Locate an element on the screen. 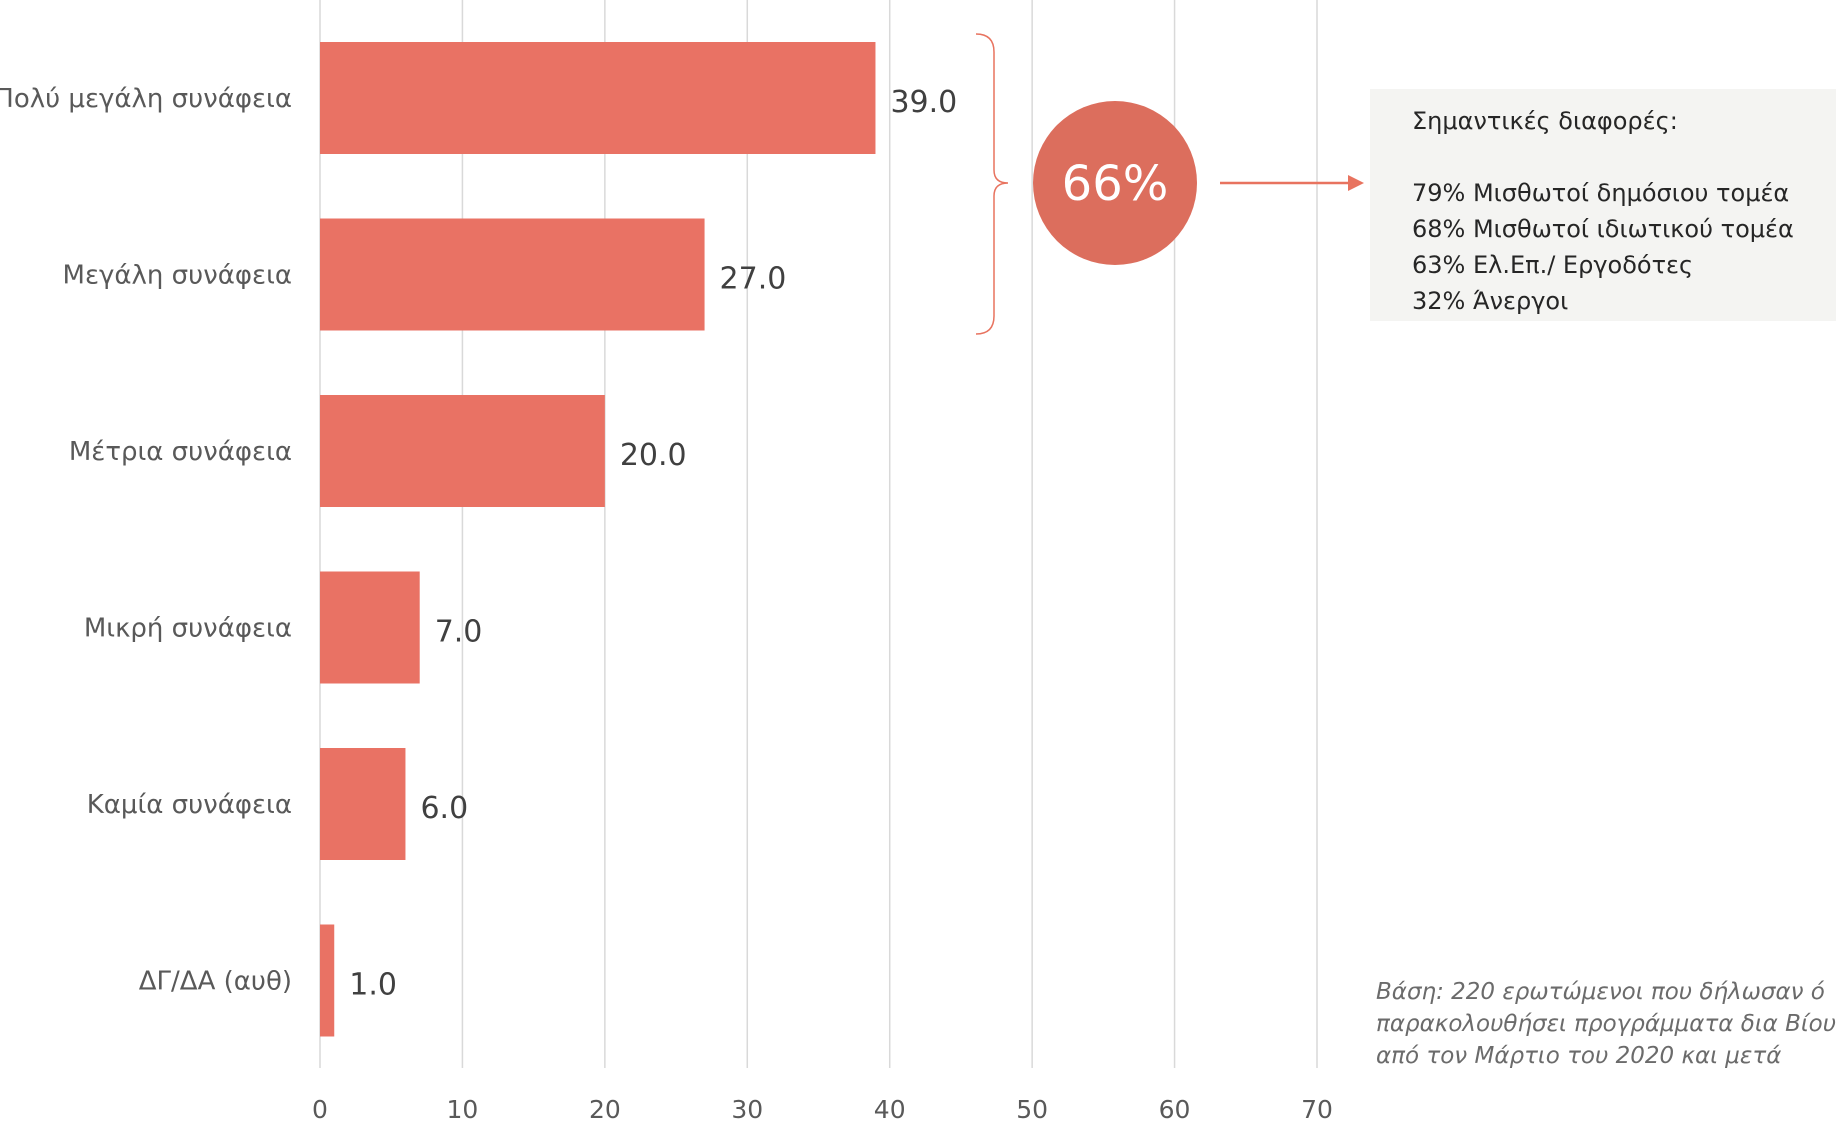 The width and height of the screenshot is (1836, 1123). category-label: Μέτρια συνάφεια is located at coordinates (180, 452).